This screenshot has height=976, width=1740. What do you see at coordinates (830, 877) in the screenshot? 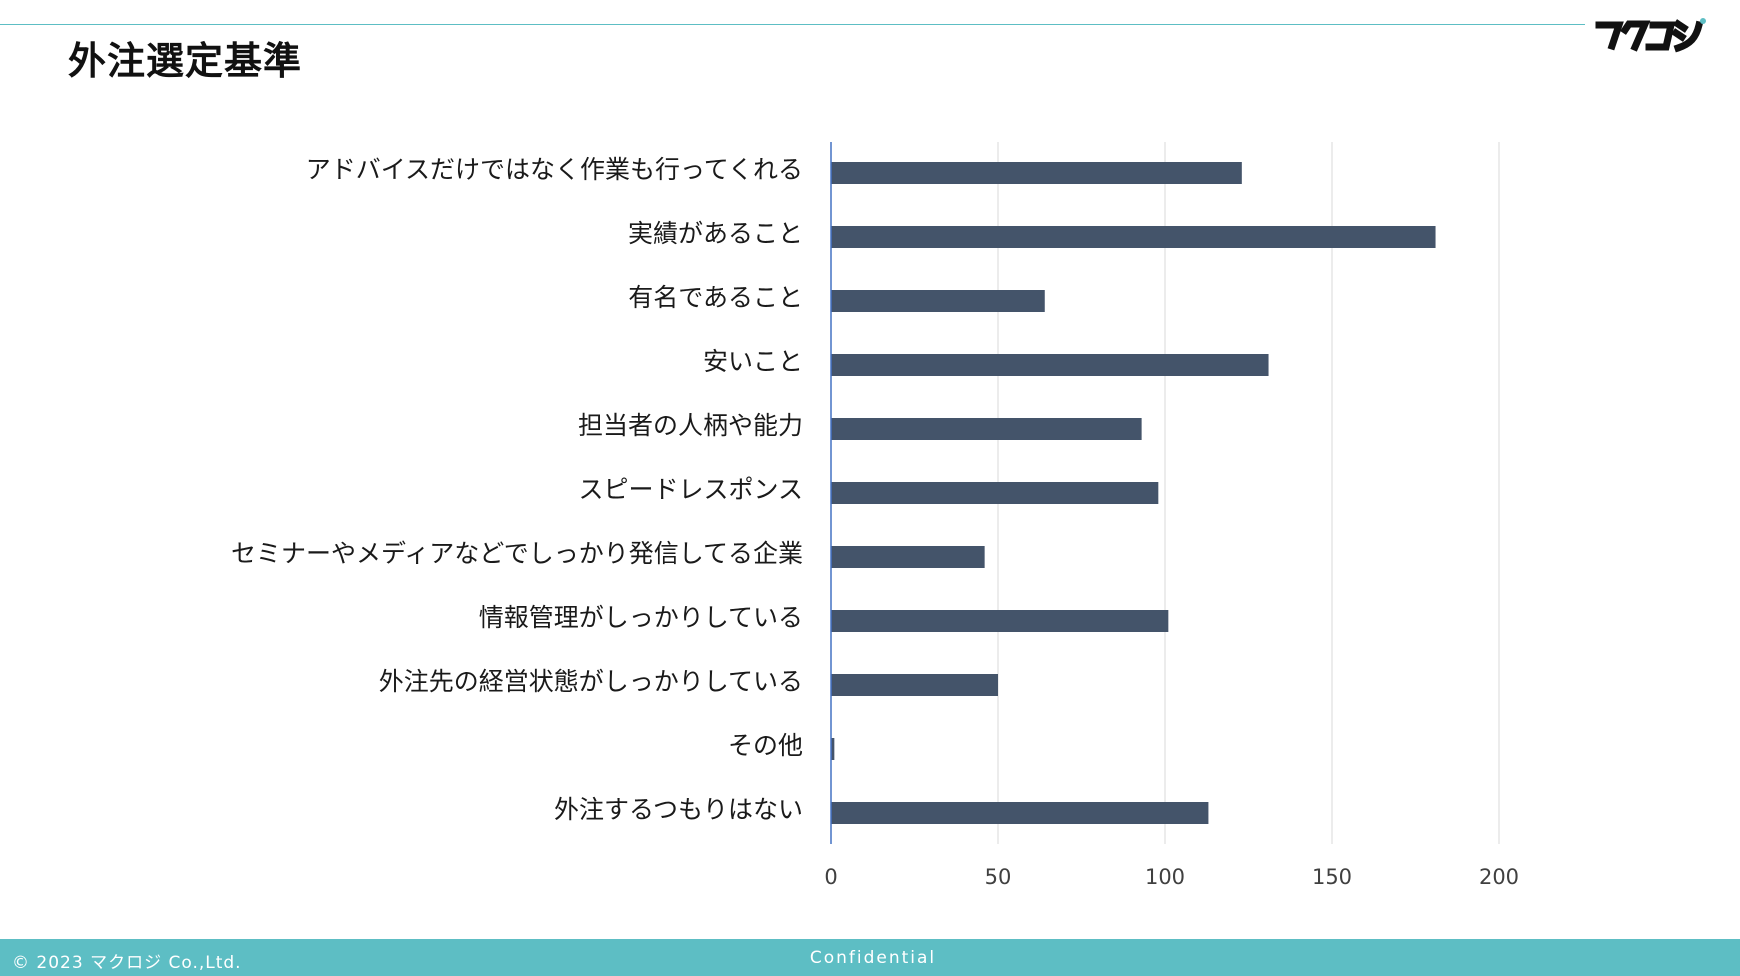
I see `x-tick-label: 0` at bounding box center [830, 877].